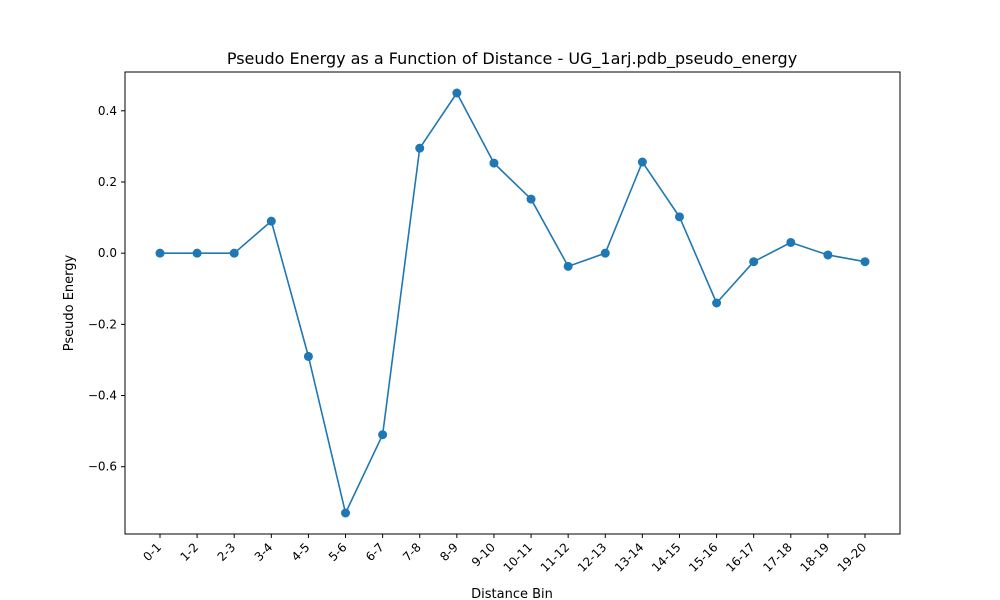 This screenshot has width=1000, height=600. I want to click on y-tick-label: 0.0, so click(107, 253).